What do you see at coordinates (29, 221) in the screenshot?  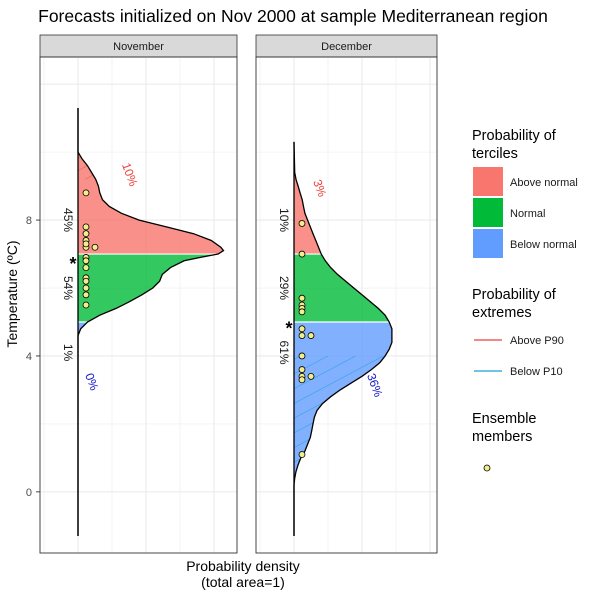 I see `y-tick-label: 8` at bounding box center [29, 221].